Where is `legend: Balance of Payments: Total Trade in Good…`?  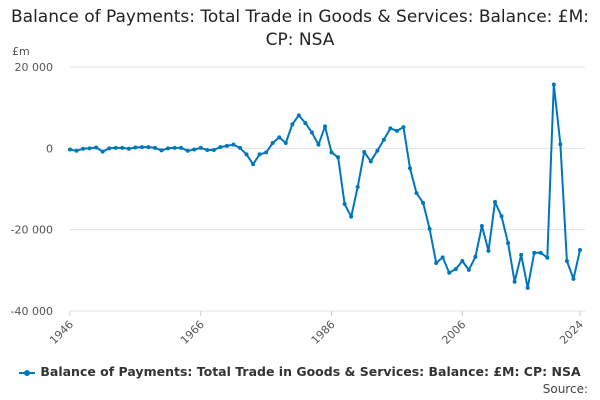 legend: Balance of Payments: Total Trade in Good… is located at coordinates (300, 371).